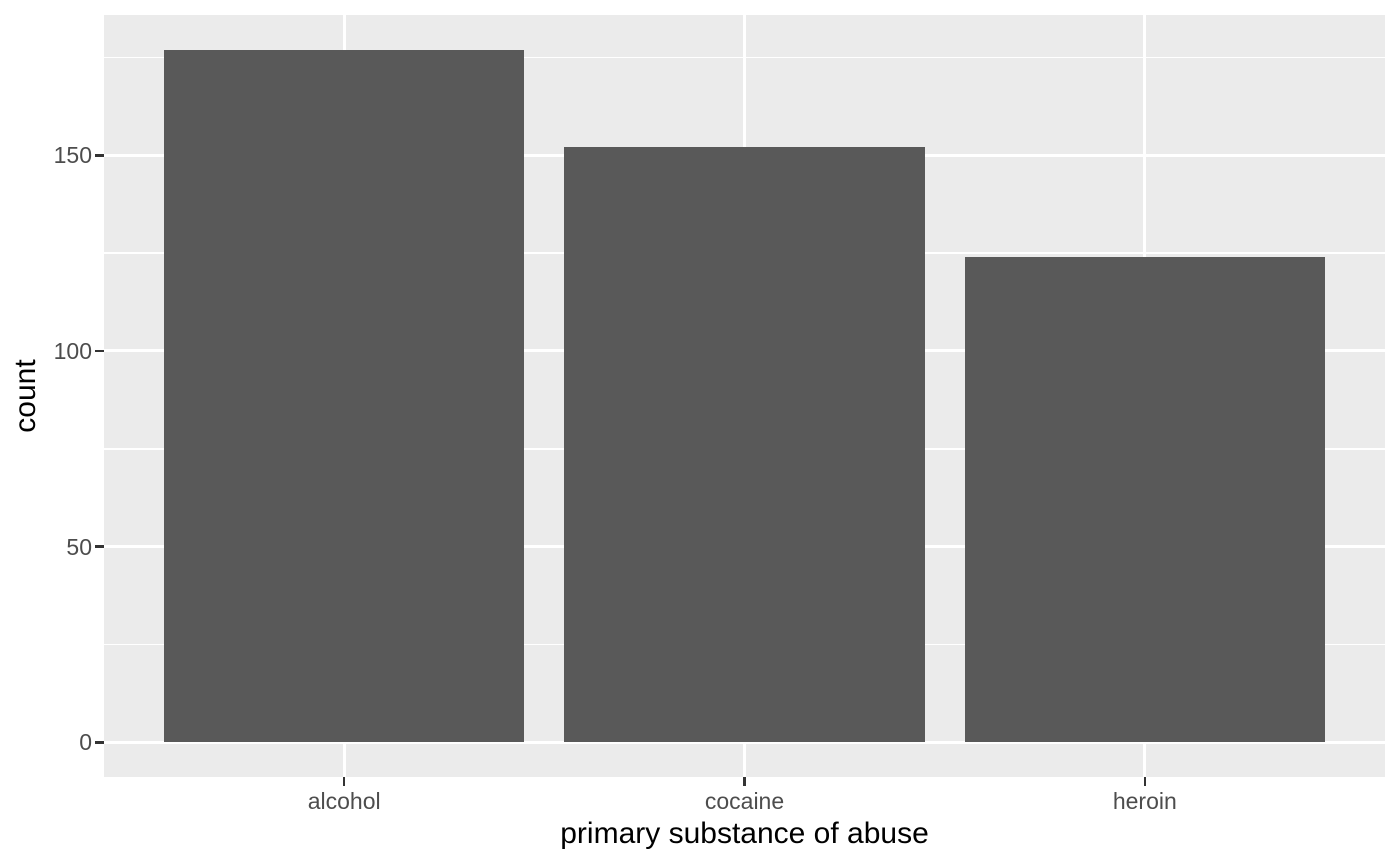  Describe the element at coordinates (79, 546) in the screenshot. I see `y-tick-label-50: 50` at that location.